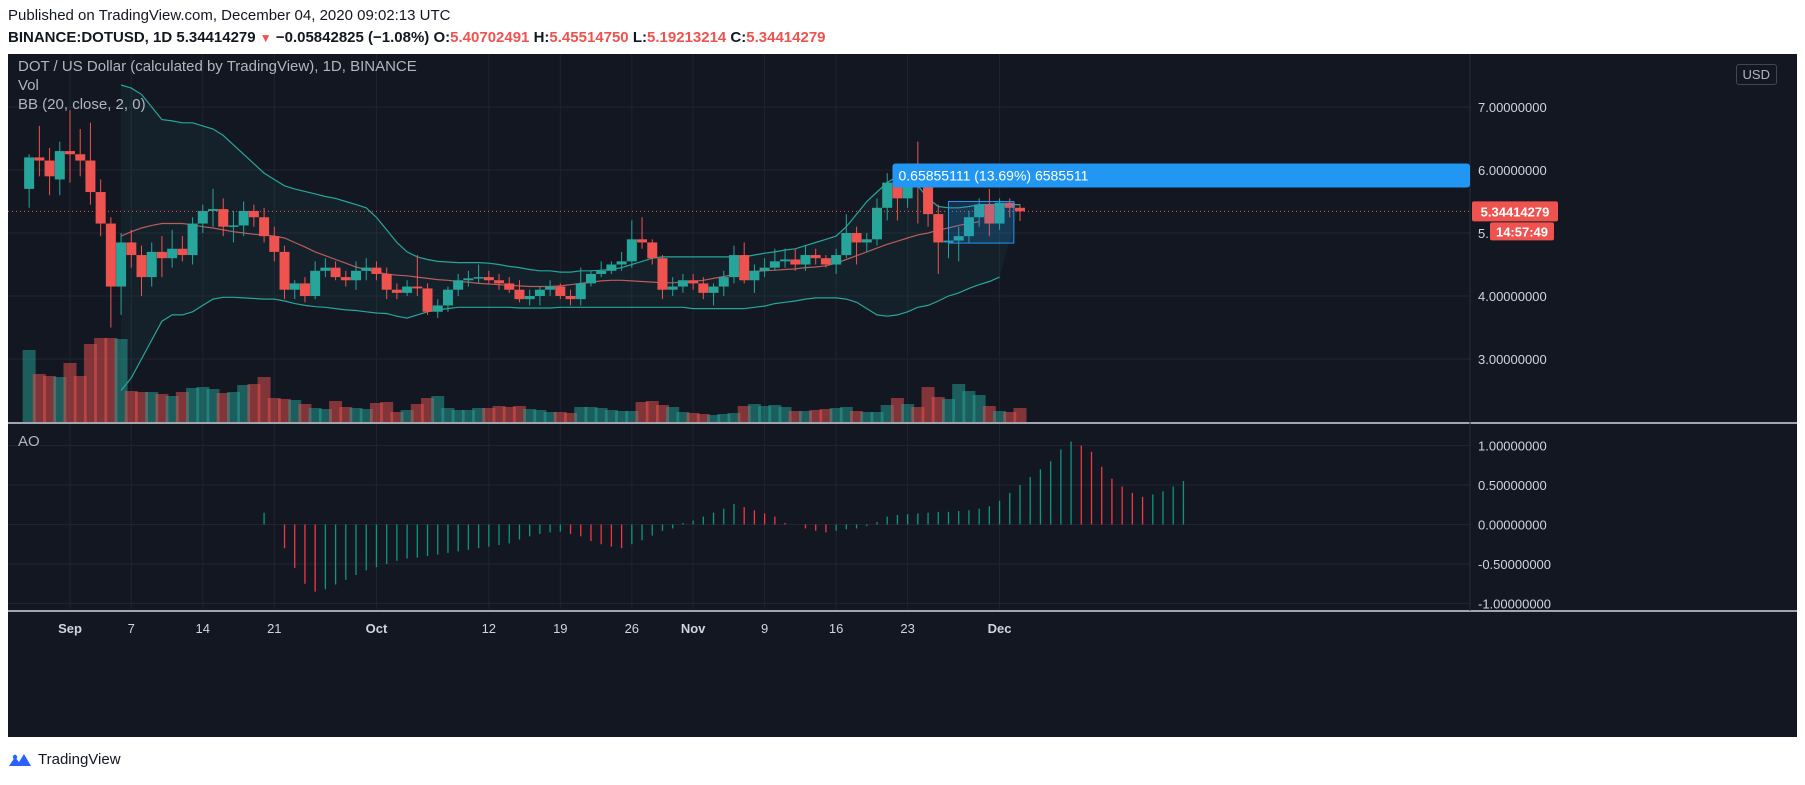 This screenshot has width=1805, height=785. I want to click on high-value: 5.45514750, so click(589, 37).